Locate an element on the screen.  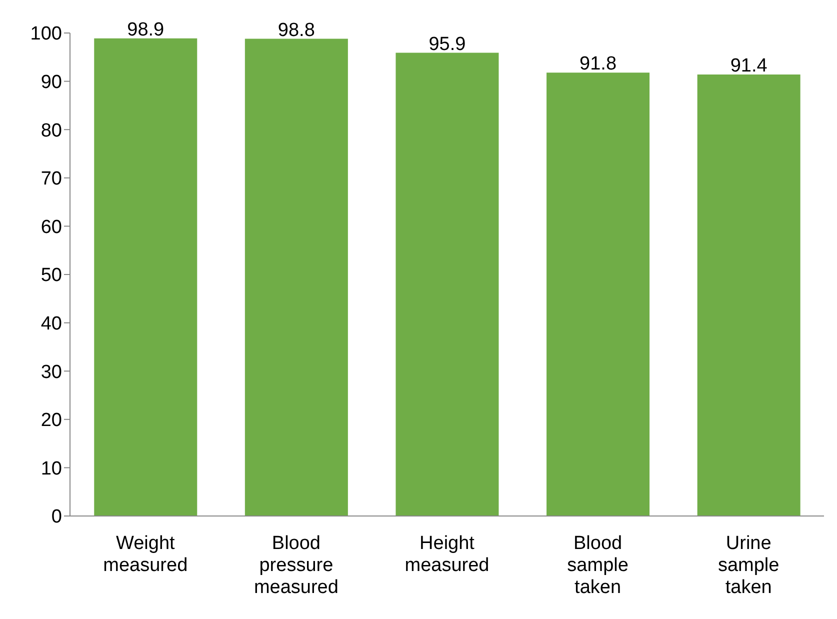
y-tick-label: 90 is located at coordinates (51, 83).